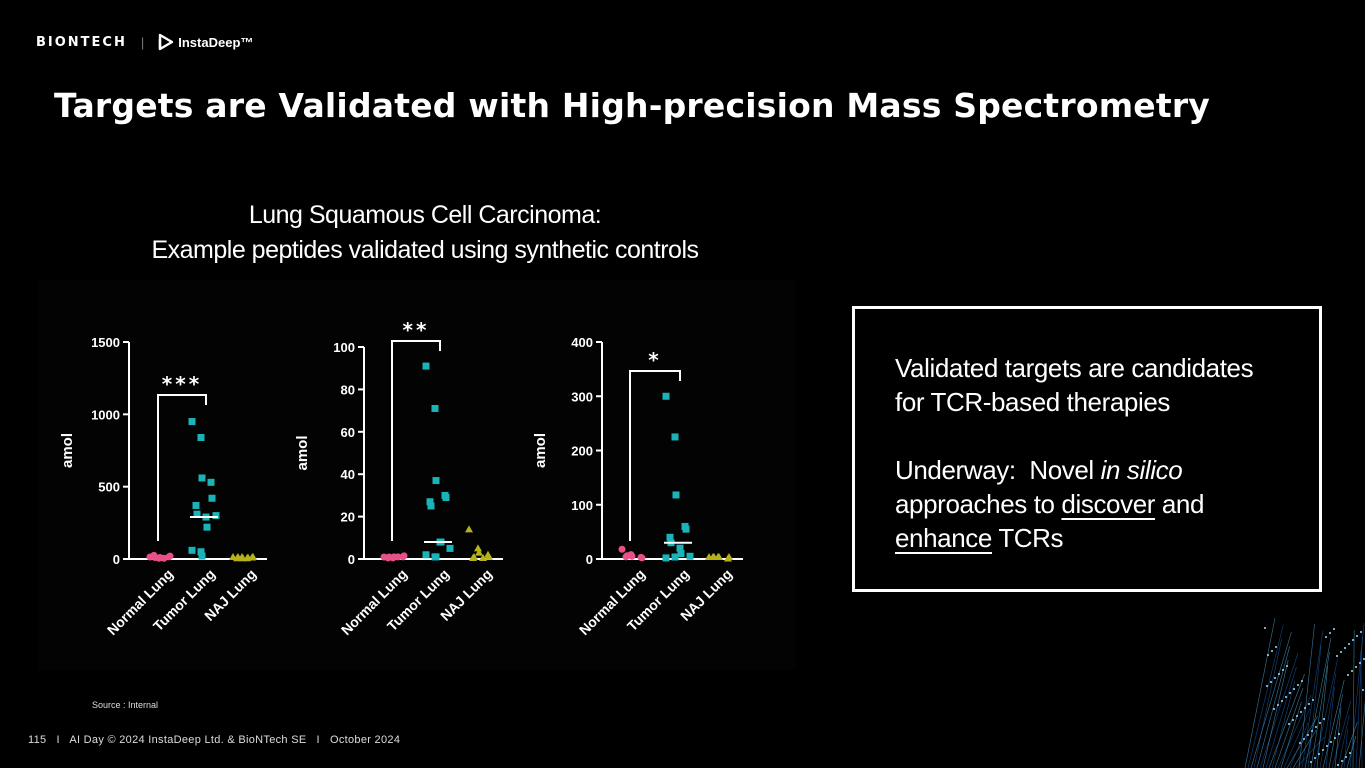  What do you see at coordinates (978, 504) in the screenshot?
I see `approaches-text: approaches to` at bounding box center [978, 504].